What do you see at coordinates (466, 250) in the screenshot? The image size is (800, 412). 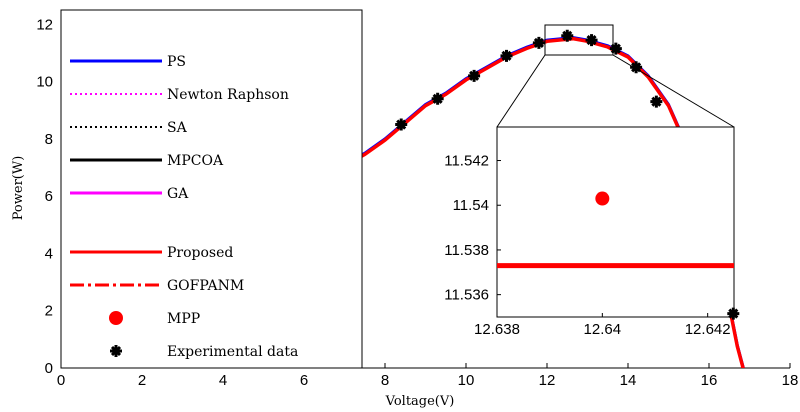 I see `inset-y-tick-label: 11.538` at bounding box center [466, 250].